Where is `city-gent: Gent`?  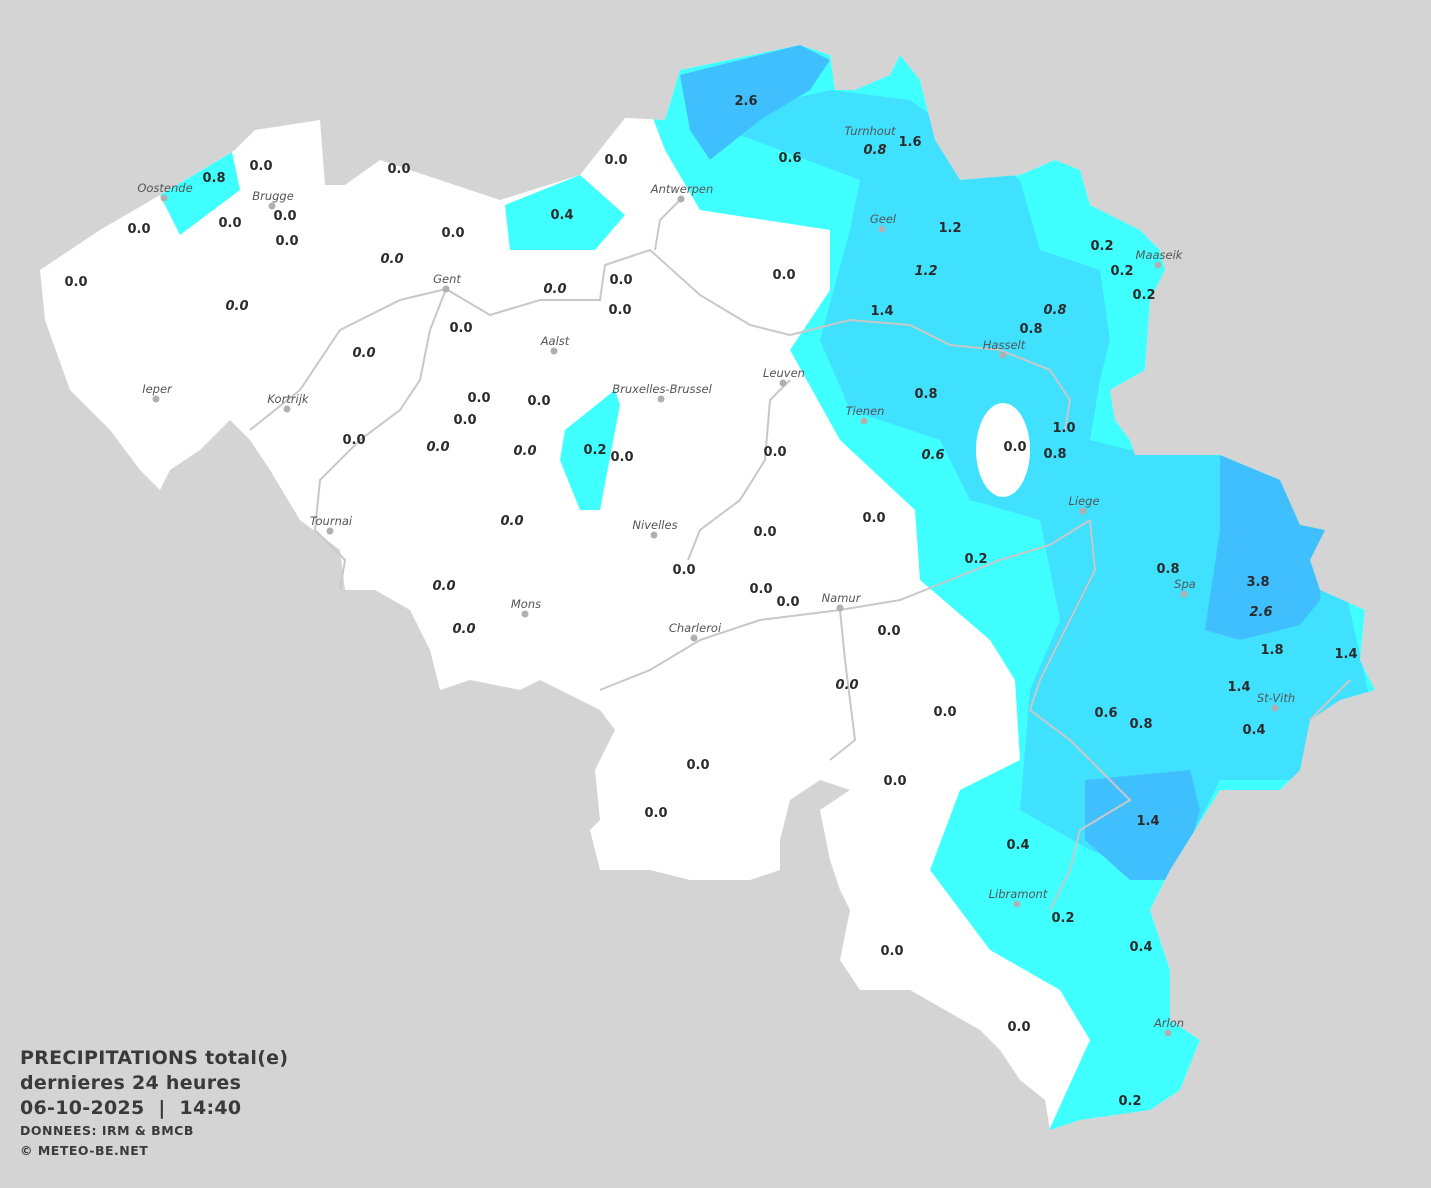 city-gent: Gent is located at coordinates (447, 282).